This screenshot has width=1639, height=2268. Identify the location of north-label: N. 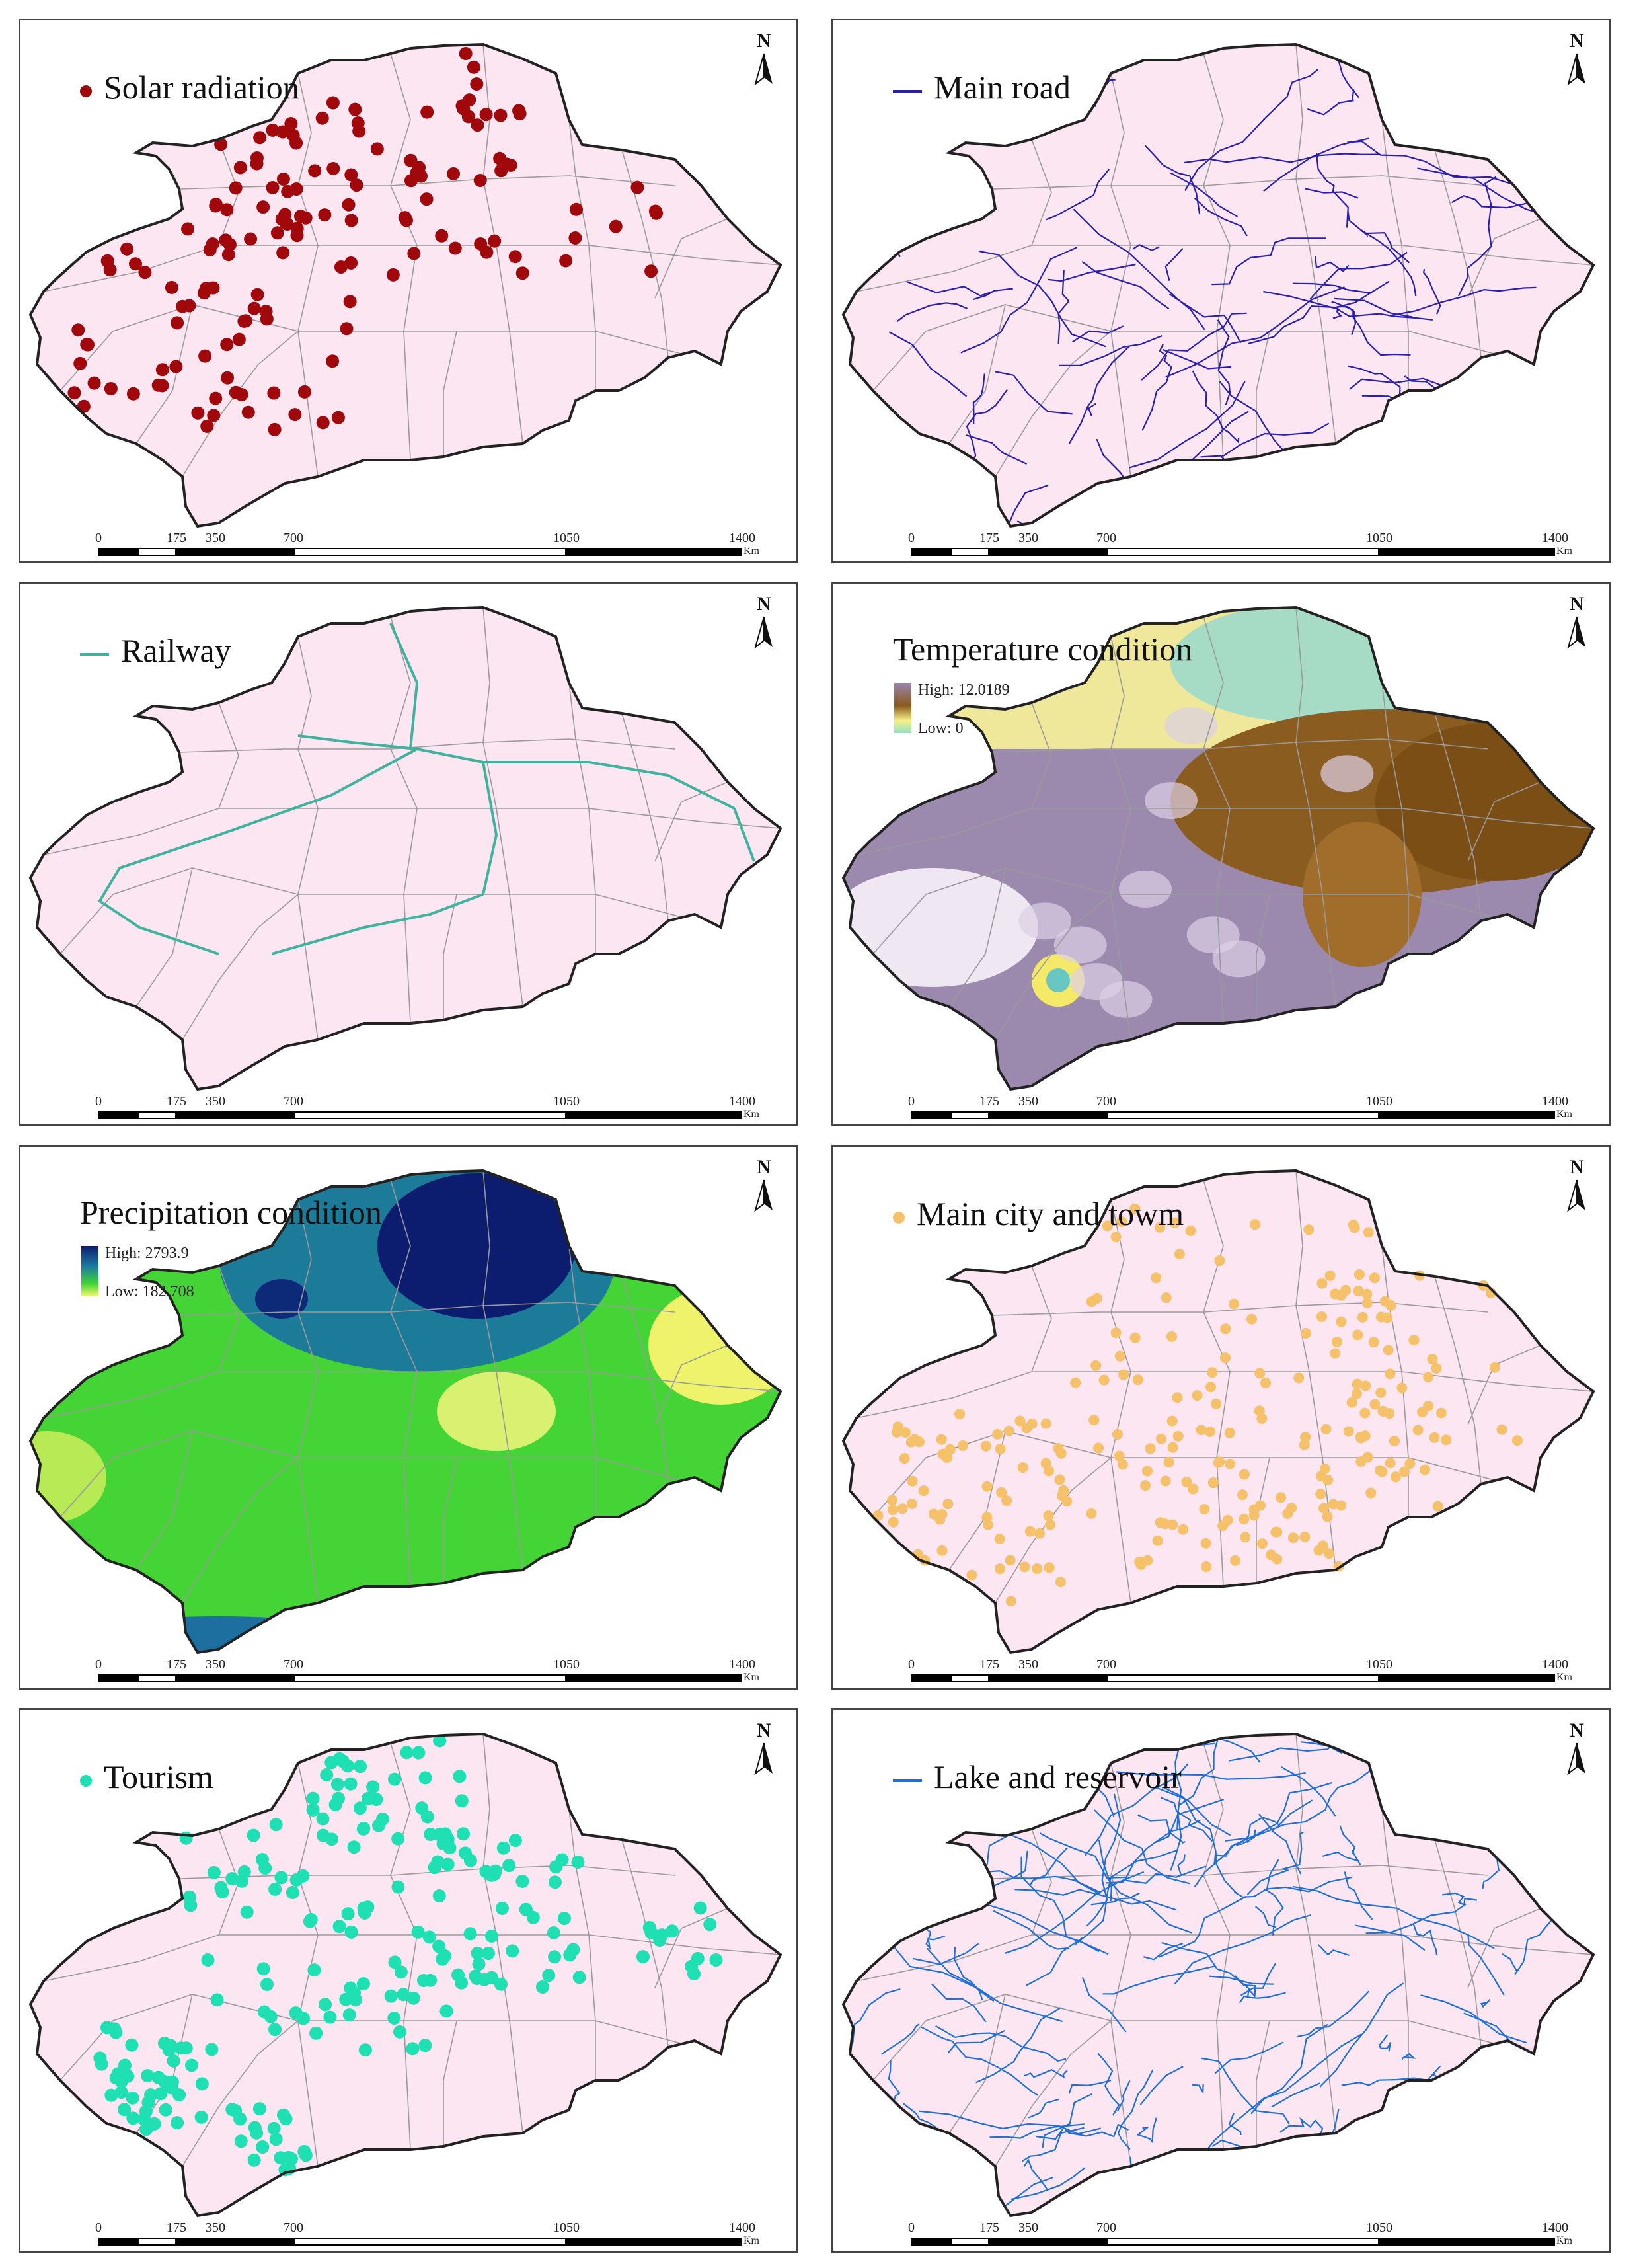
(1577, 1730).